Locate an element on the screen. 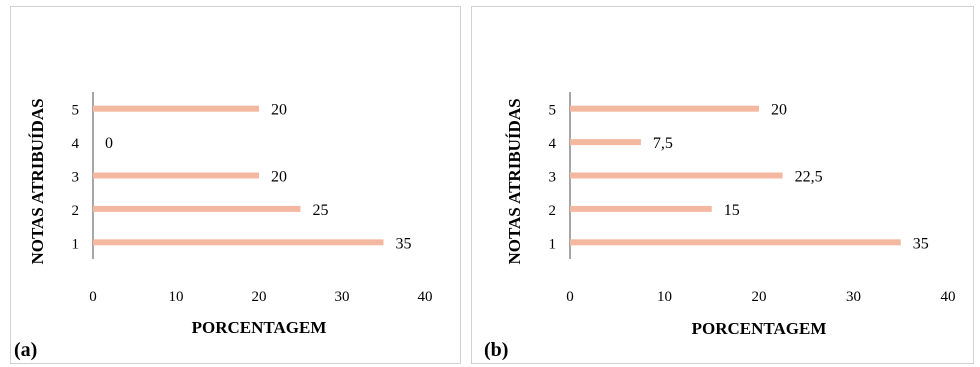  panel-label-b: (b) is located at coordinates (496, 350).